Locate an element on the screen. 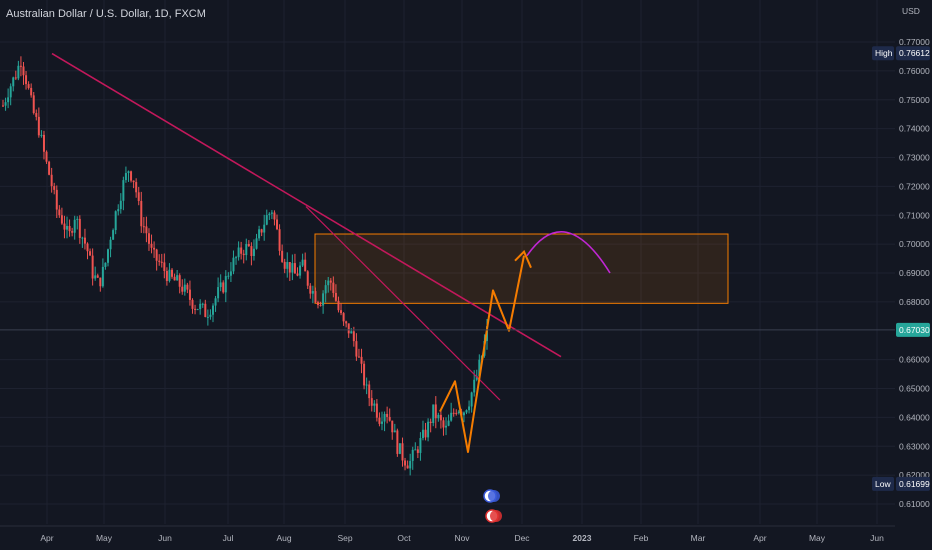 This screenshot has height=550, width=932. time-tick-label: Nov is located at coordinates (462, 538).